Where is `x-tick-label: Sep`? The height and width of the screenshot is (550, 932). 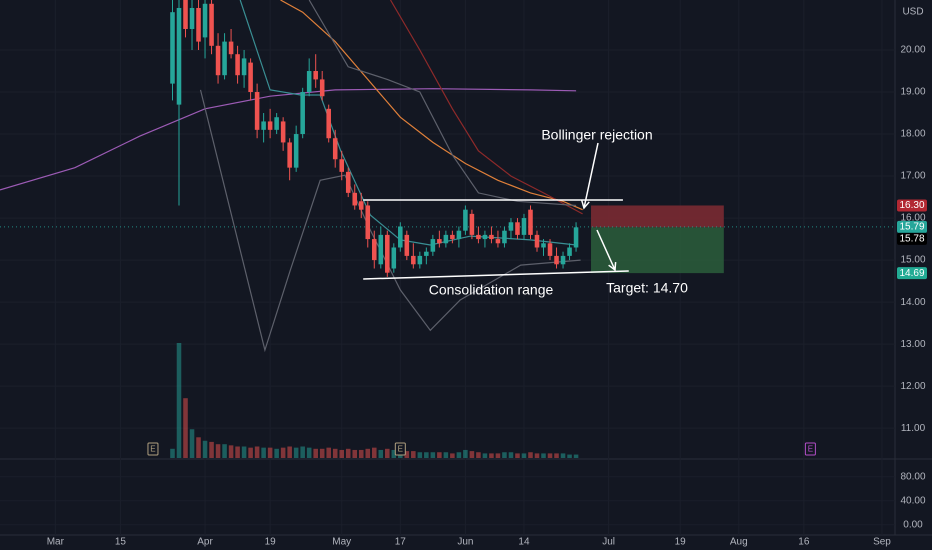 x-tick-label: Sep is located at coordinates (882, 542).